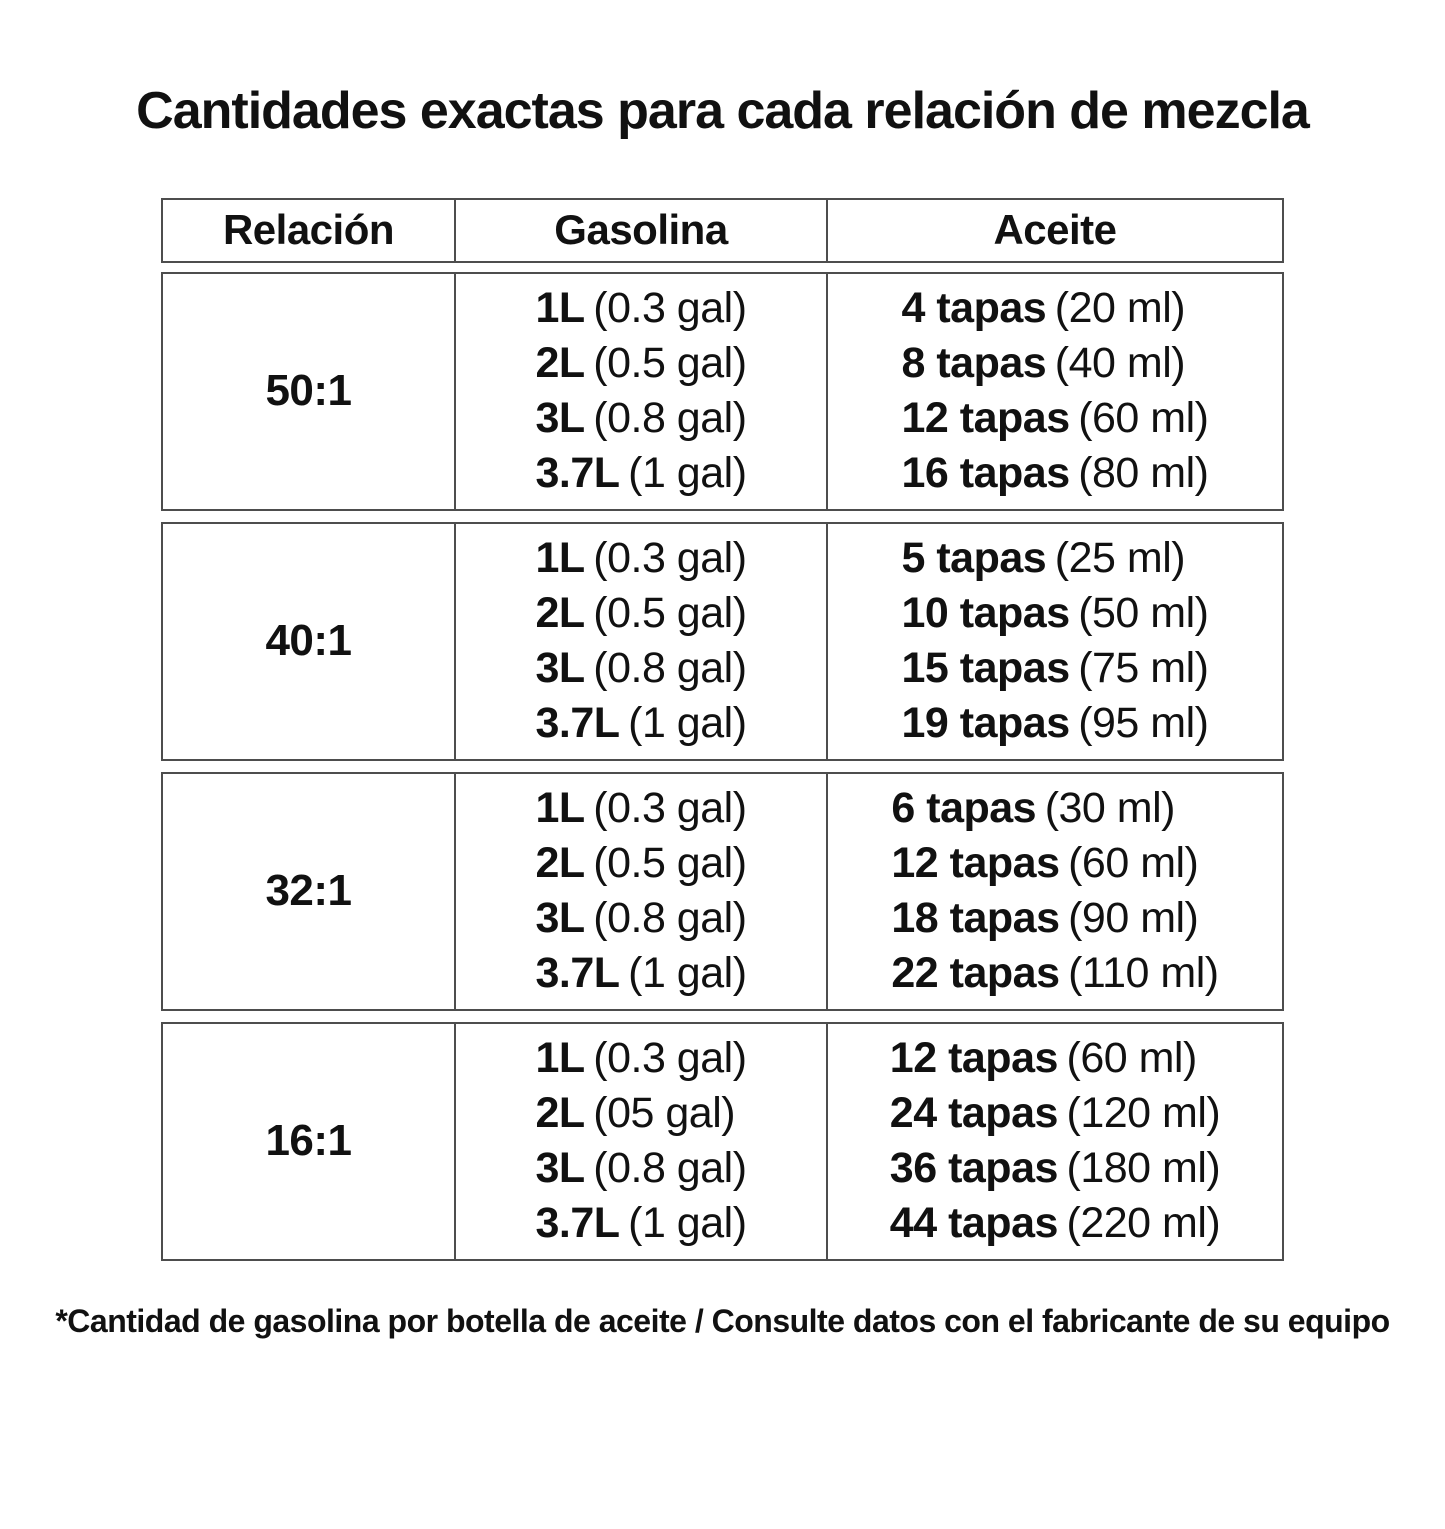  I want to click on table-header-row: Relación Gasolina Aceite, so click(722, 230).